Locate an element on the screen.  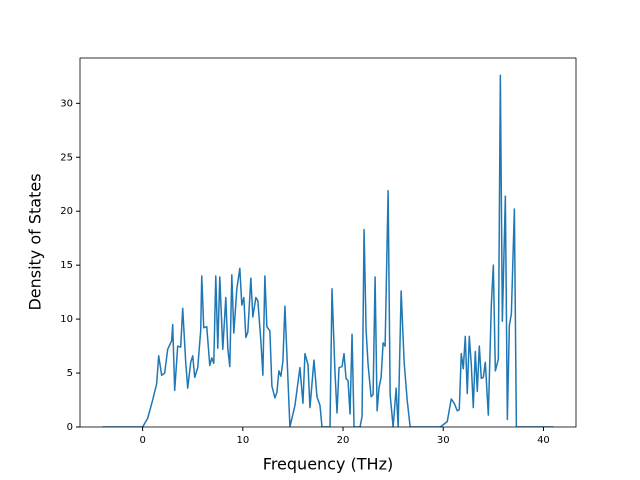
x-tick-label: 20 is located at coordinates (343, 440).